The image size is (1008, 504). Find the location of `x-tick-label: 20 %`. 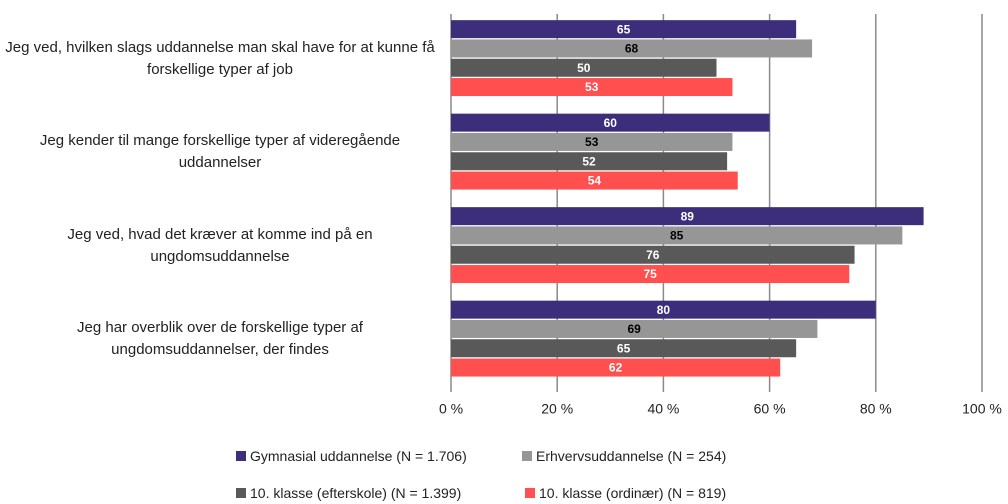

x-tick-label: 20 % is located at coordinates (557, 409).